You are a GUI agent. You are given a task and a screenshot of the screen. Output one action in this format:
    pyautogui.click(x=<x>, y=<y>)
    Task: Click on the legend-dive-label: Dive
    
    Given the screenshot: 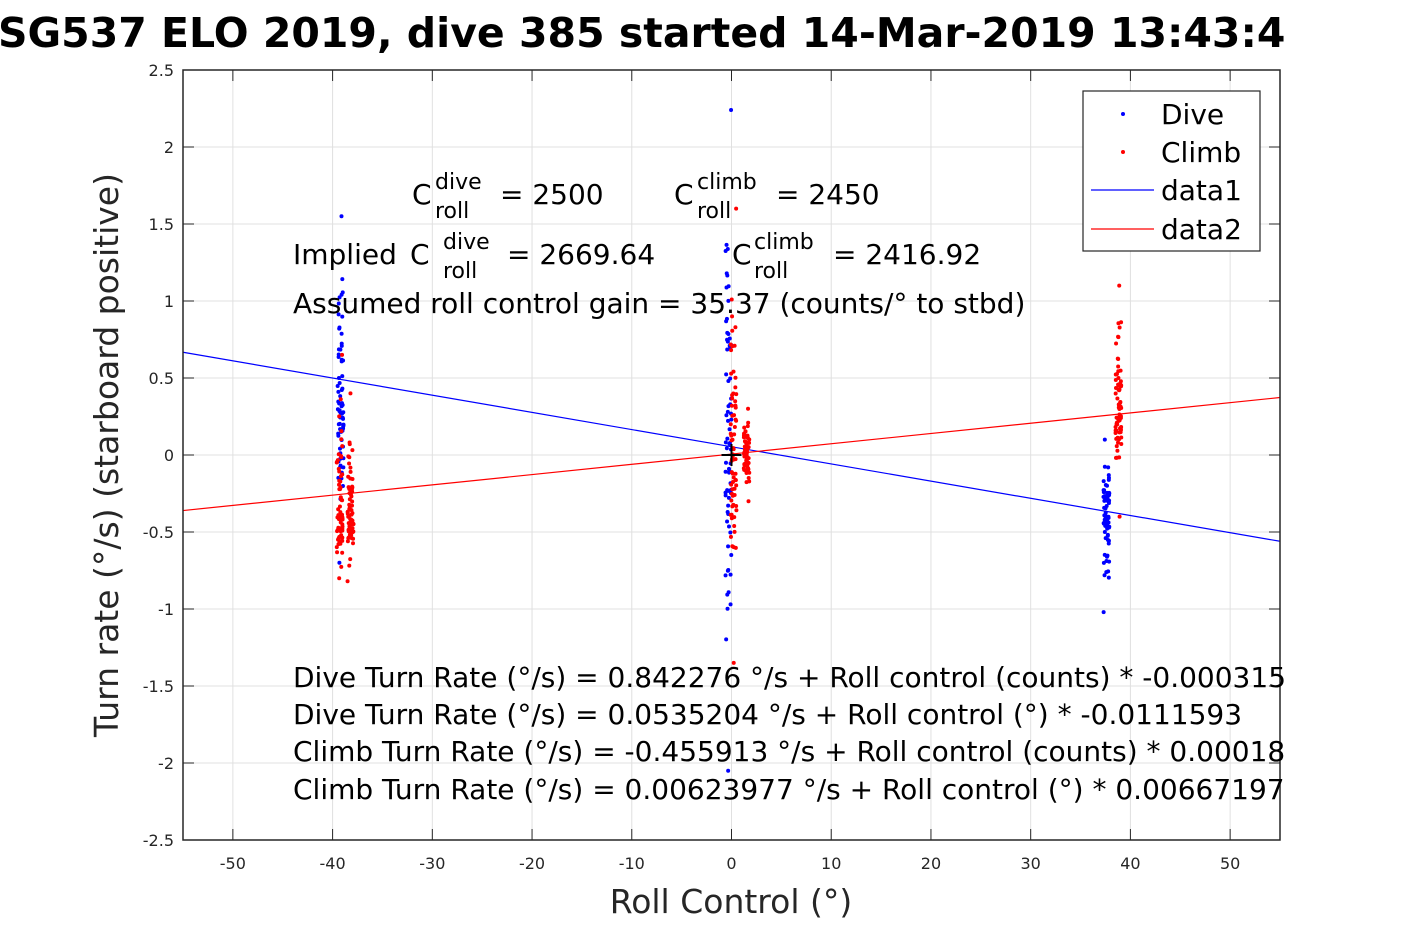 What is the action you would take?
    pyautogui.click(x=1192, y=114)
    